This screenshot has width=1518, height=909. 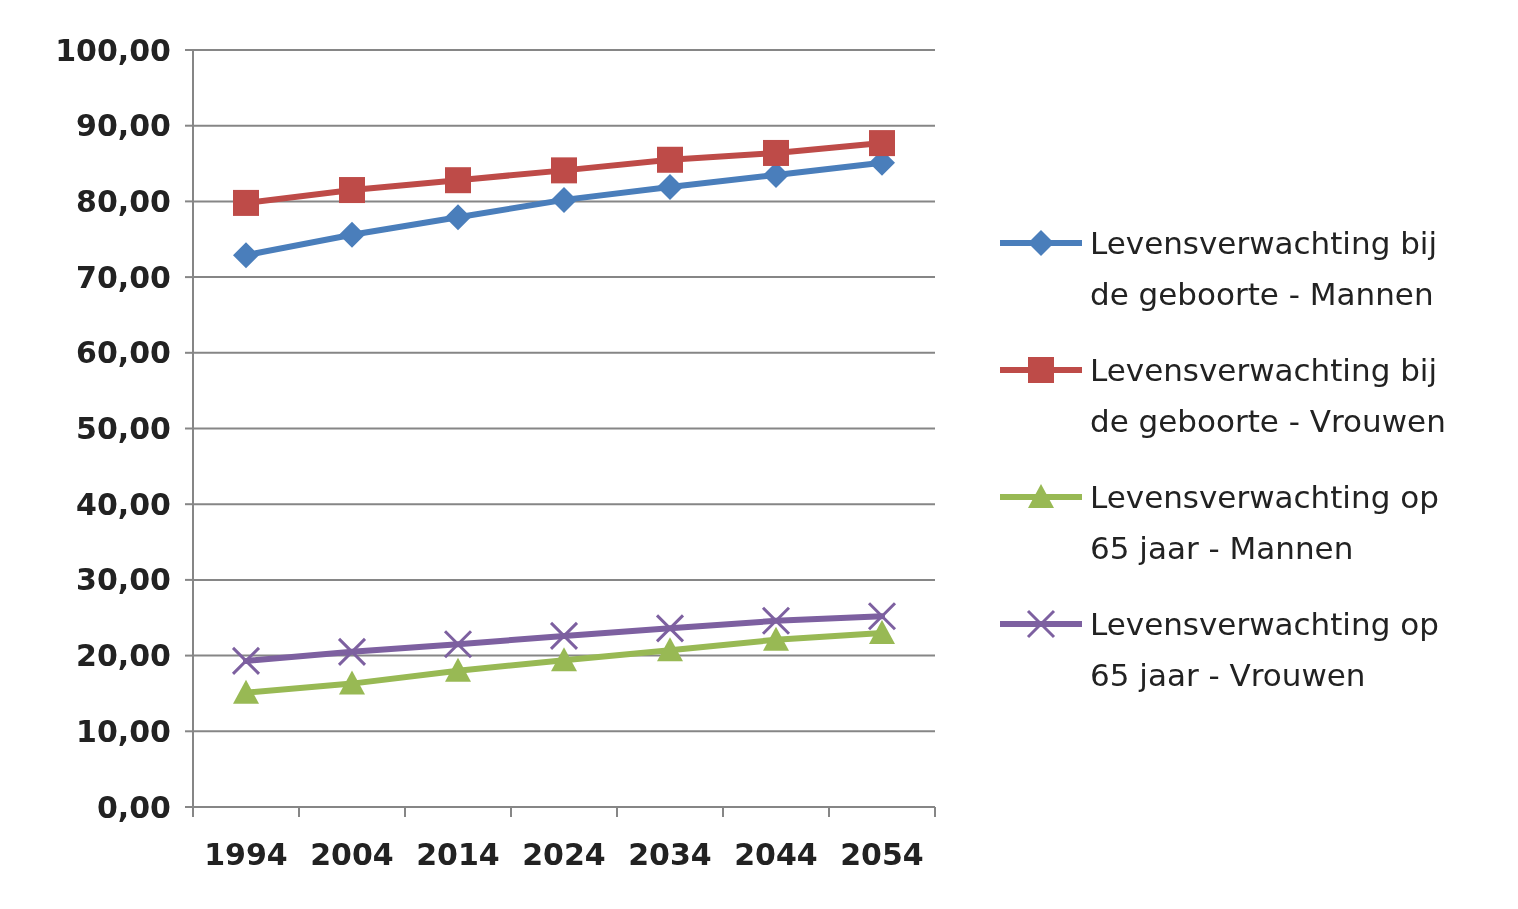 I want to click on x-tick-label: 2044, so click(x=776, y=854).